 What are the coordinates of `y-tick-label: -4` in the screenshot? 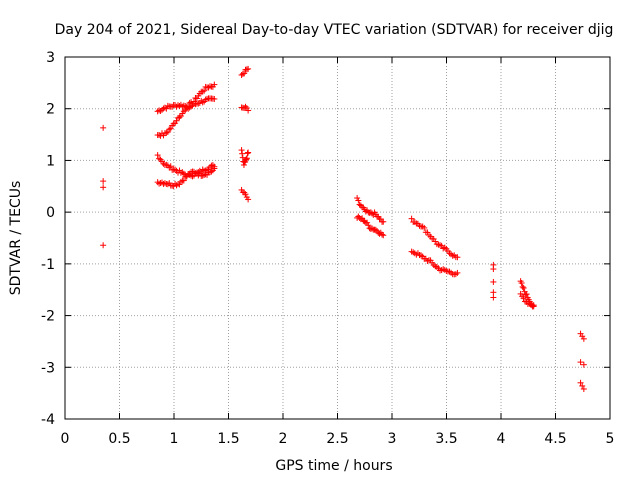 It's located at (48, 420).